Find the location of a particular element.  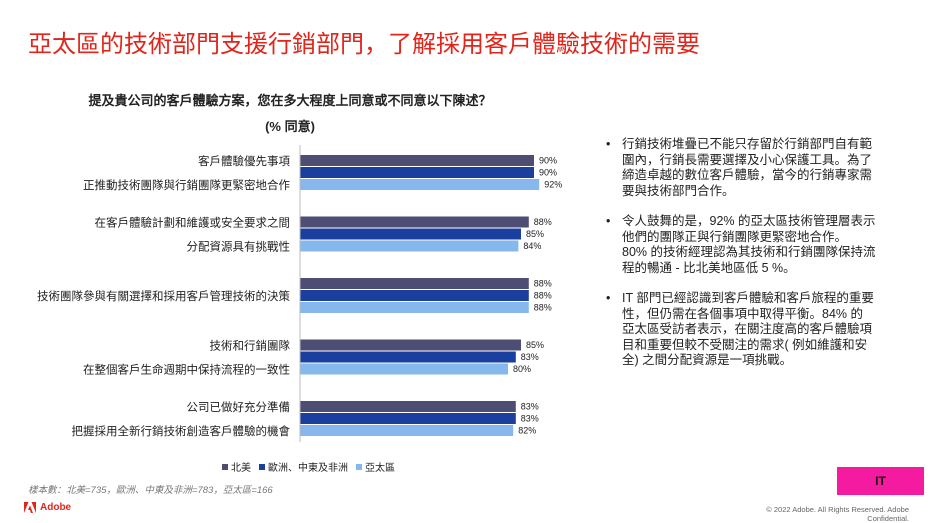

bullet-text-line: 行銷技術堆疊已不能只存留於行銷部門自有範 is located at coordinates (747, 144).